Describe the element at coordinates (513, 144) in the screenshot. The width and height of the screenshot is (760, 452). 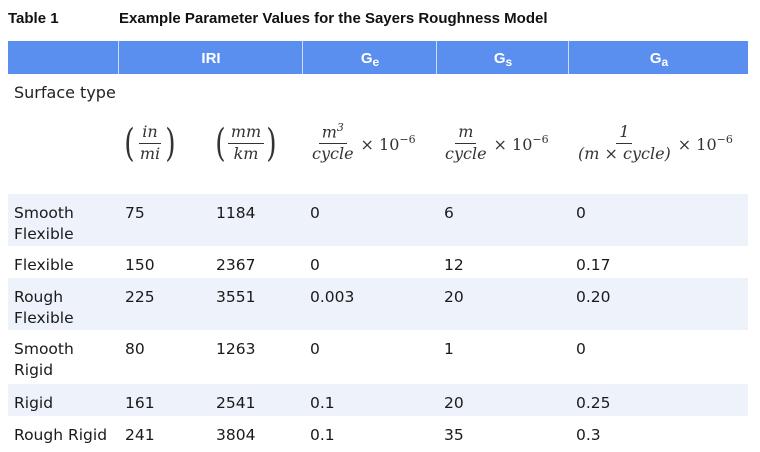
I see `unit-gs-mult: × 10` at that location.